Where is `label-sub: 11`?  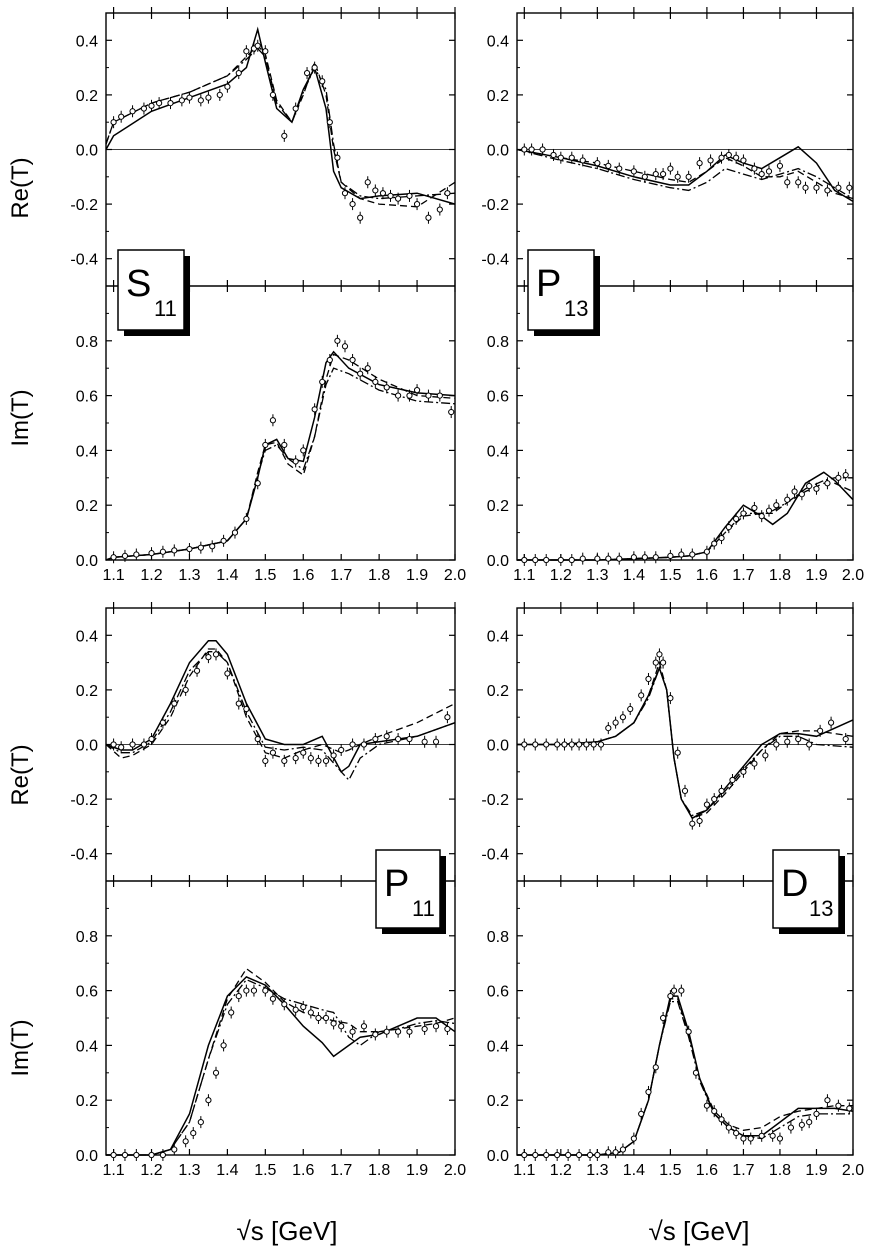 label-sub: 11 is located at coordinates (423, 908).